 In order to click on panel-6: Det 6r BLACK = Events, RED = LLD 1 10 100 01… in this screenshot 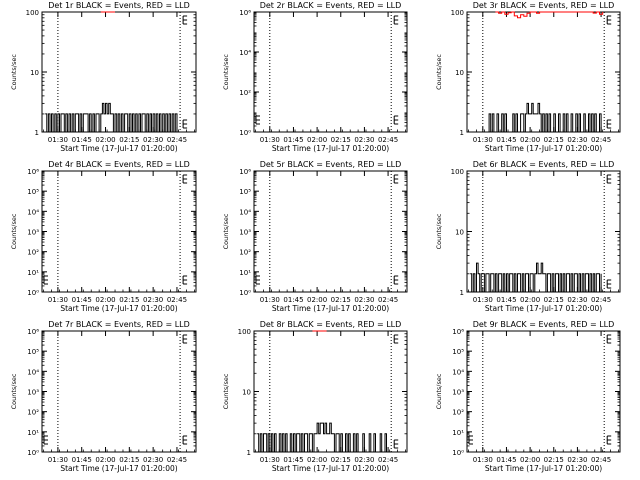, I will do `click(528, 236)`.